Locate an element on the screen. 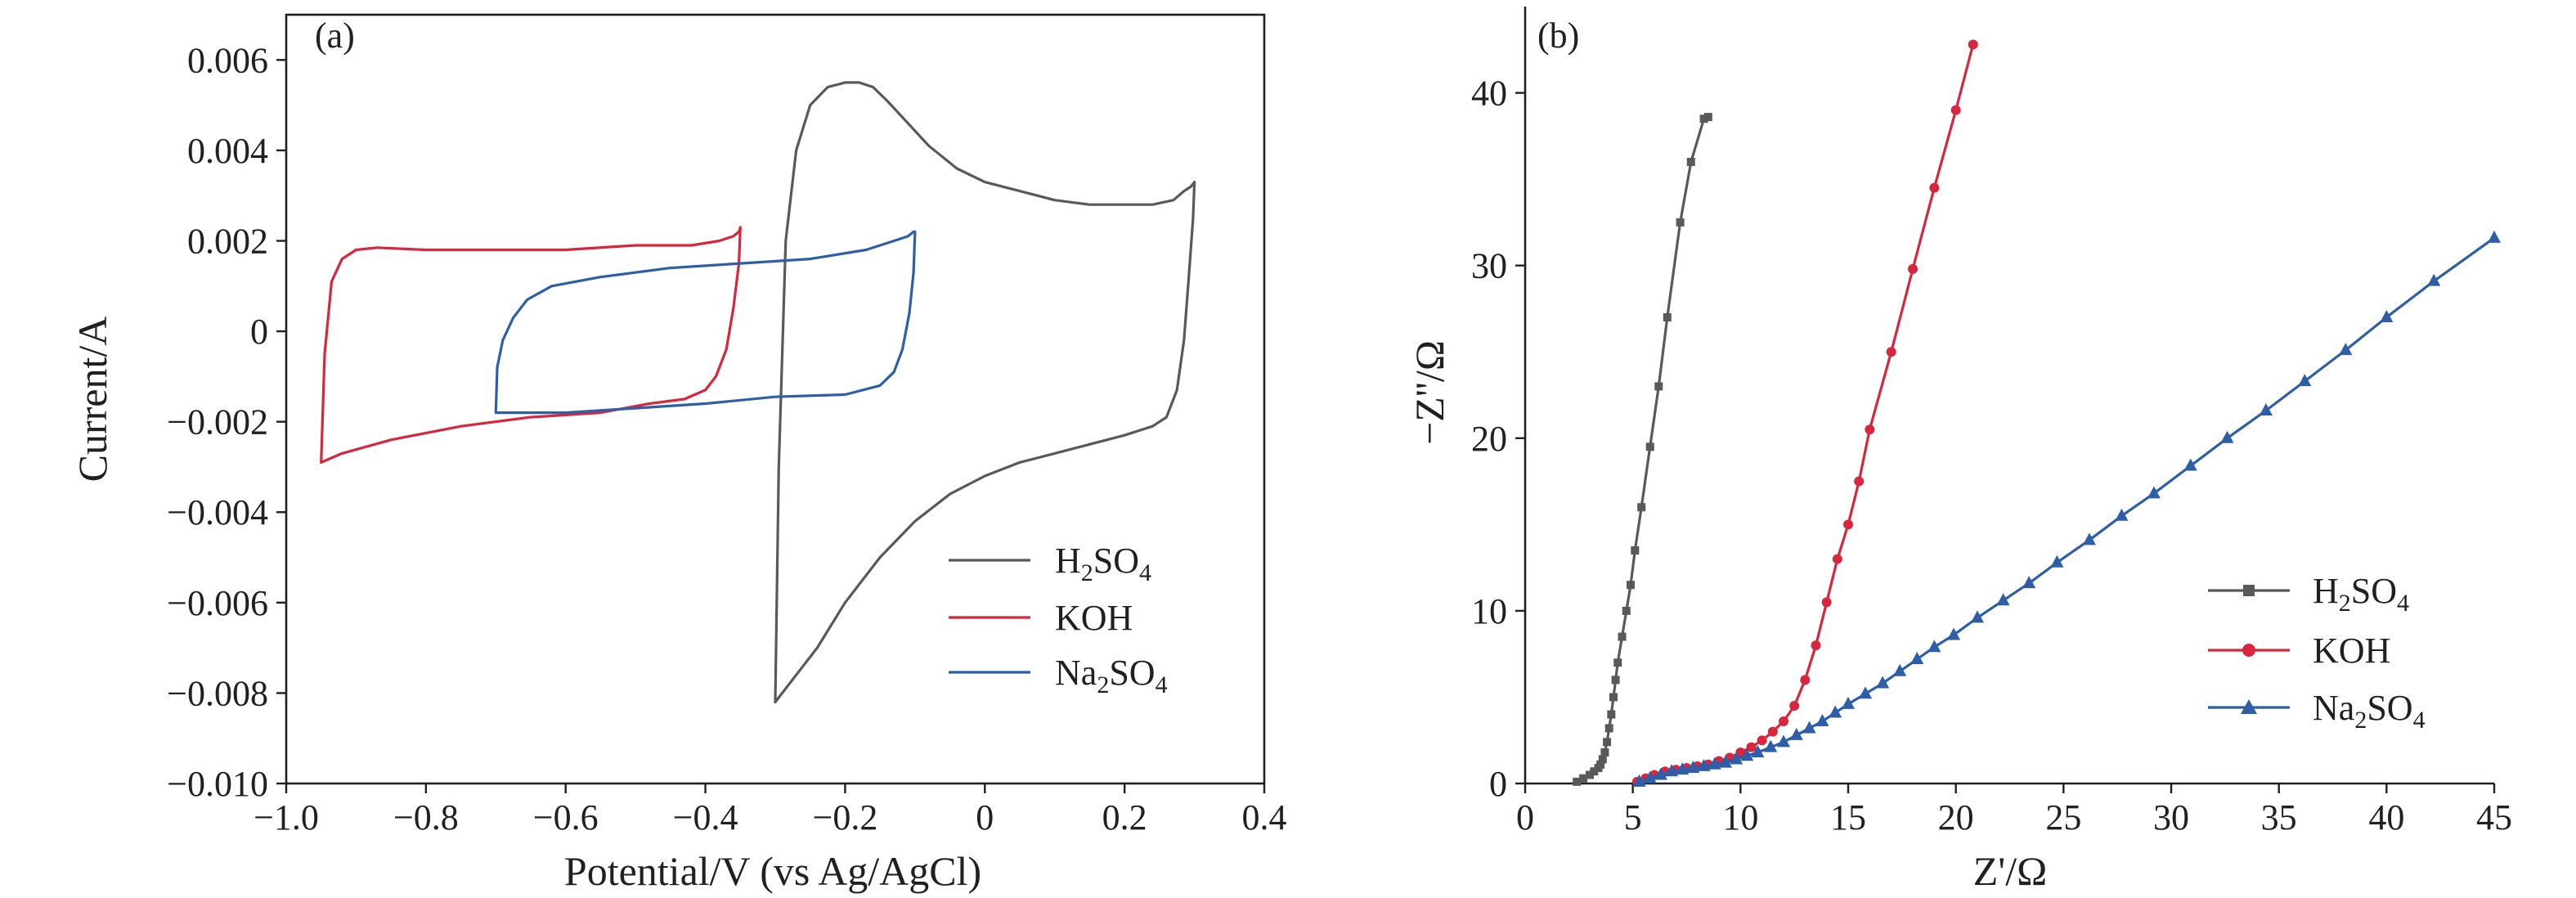 The width and height of the screenshot is (2576, 898). x-tick-label: 30 is located at coordinates (2171, 817).